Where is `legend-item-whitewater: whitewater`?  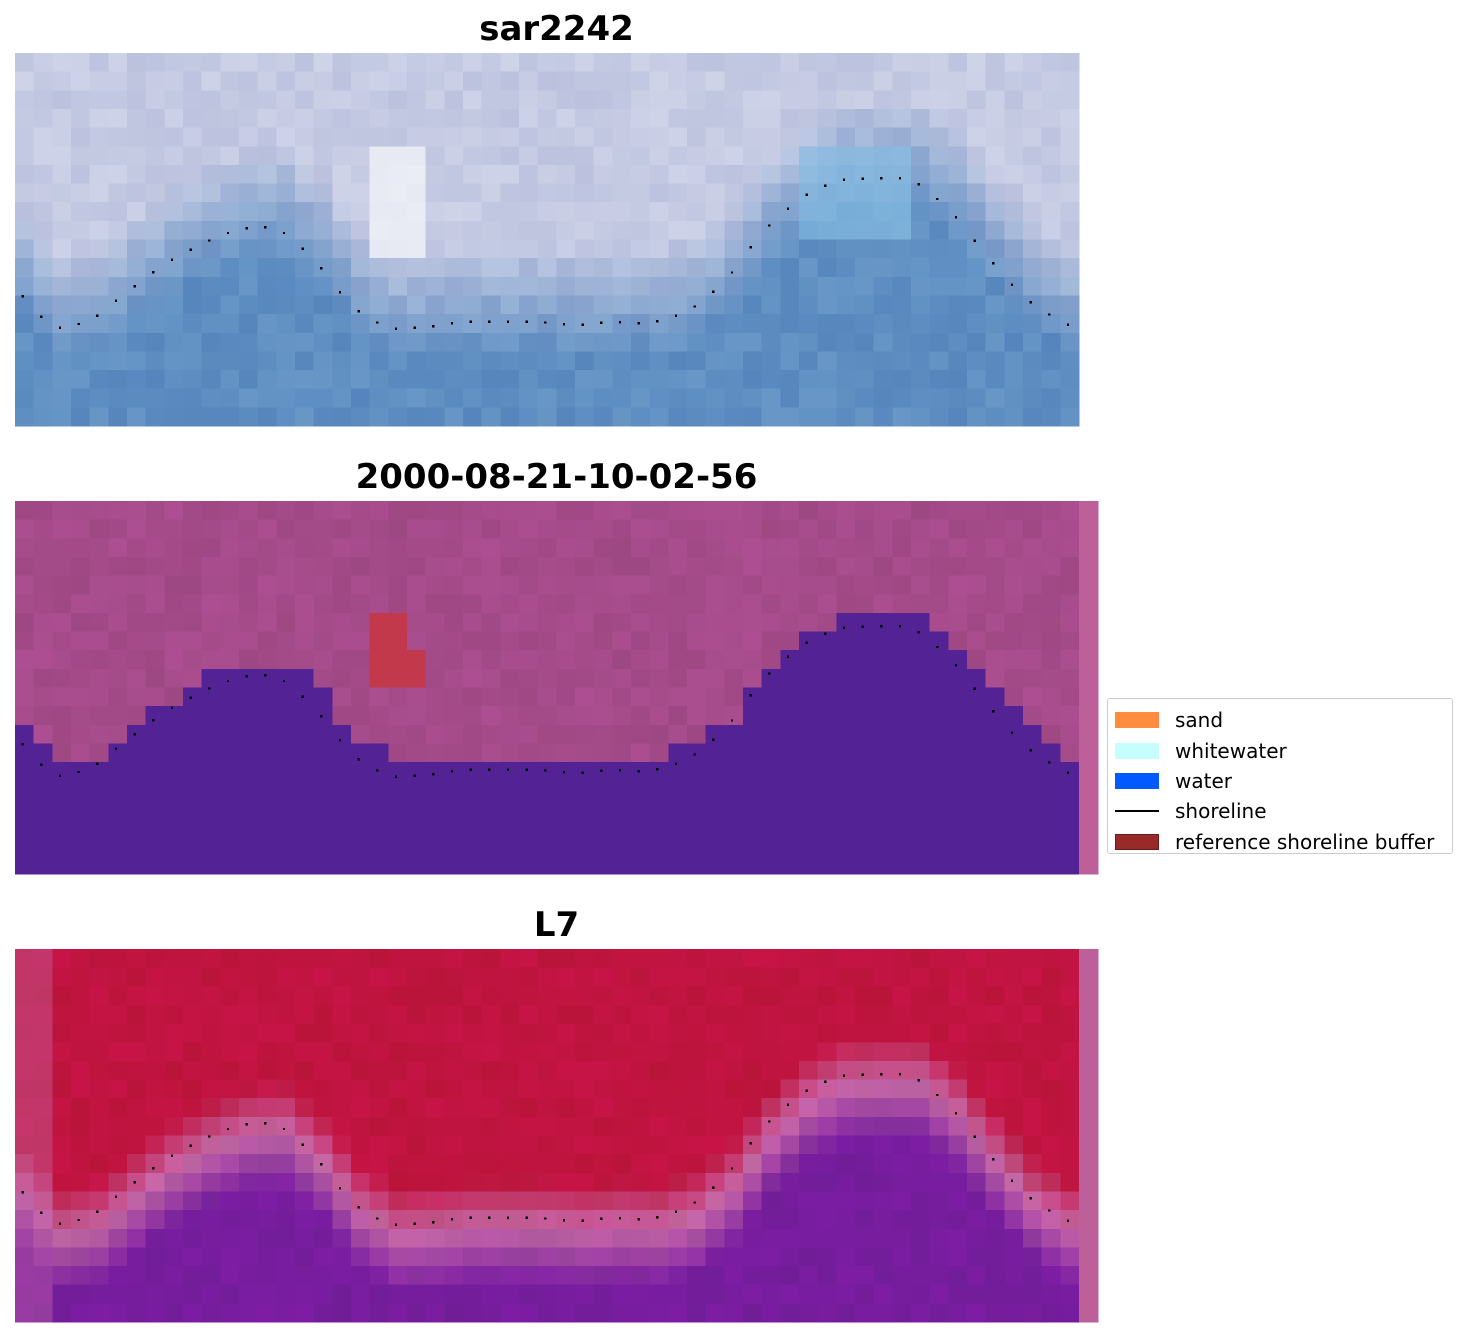
legend-item-whitewater: whitewater is located at coordinates (1283, 750).